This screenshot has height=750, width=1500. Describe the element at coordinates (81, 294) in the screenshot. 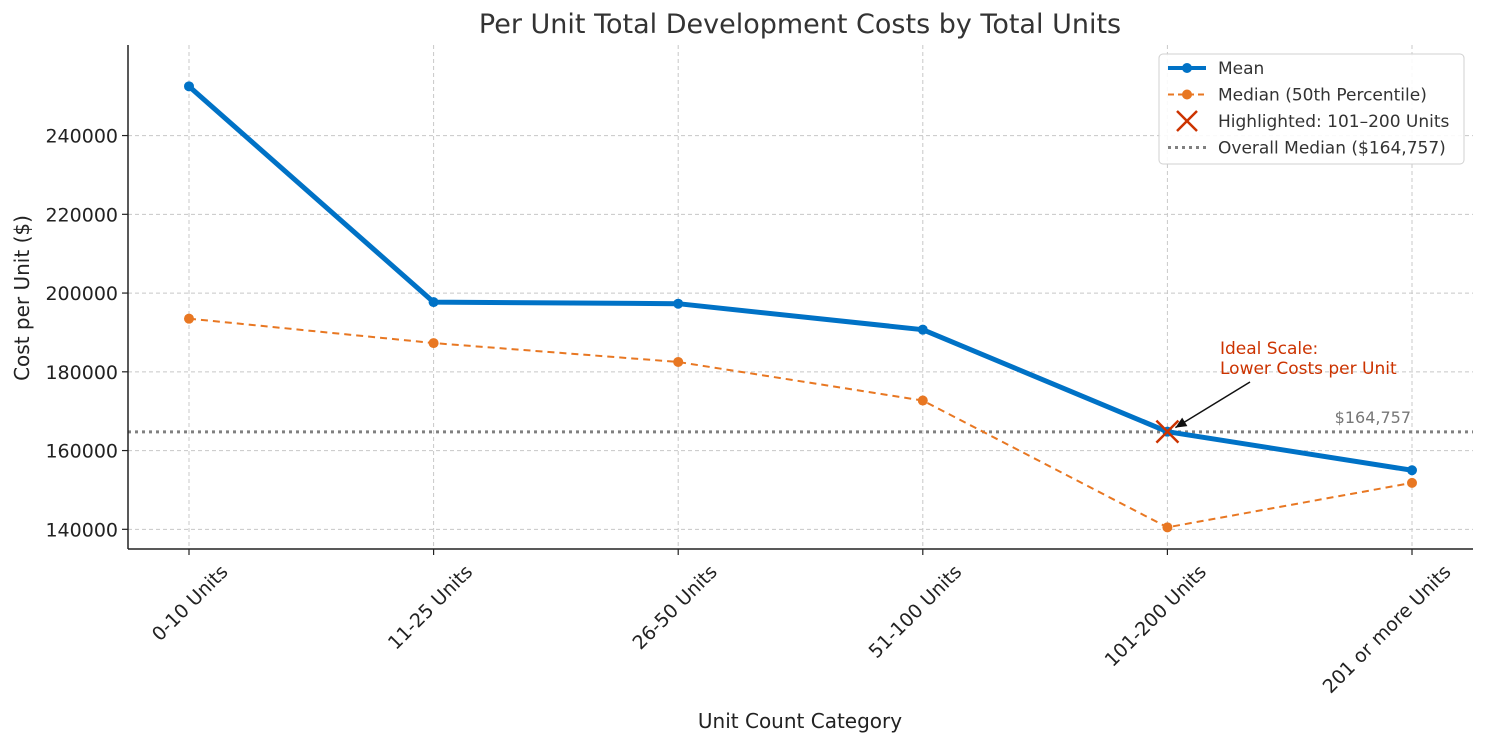

I see `y-tick-label: 200000` at that location.